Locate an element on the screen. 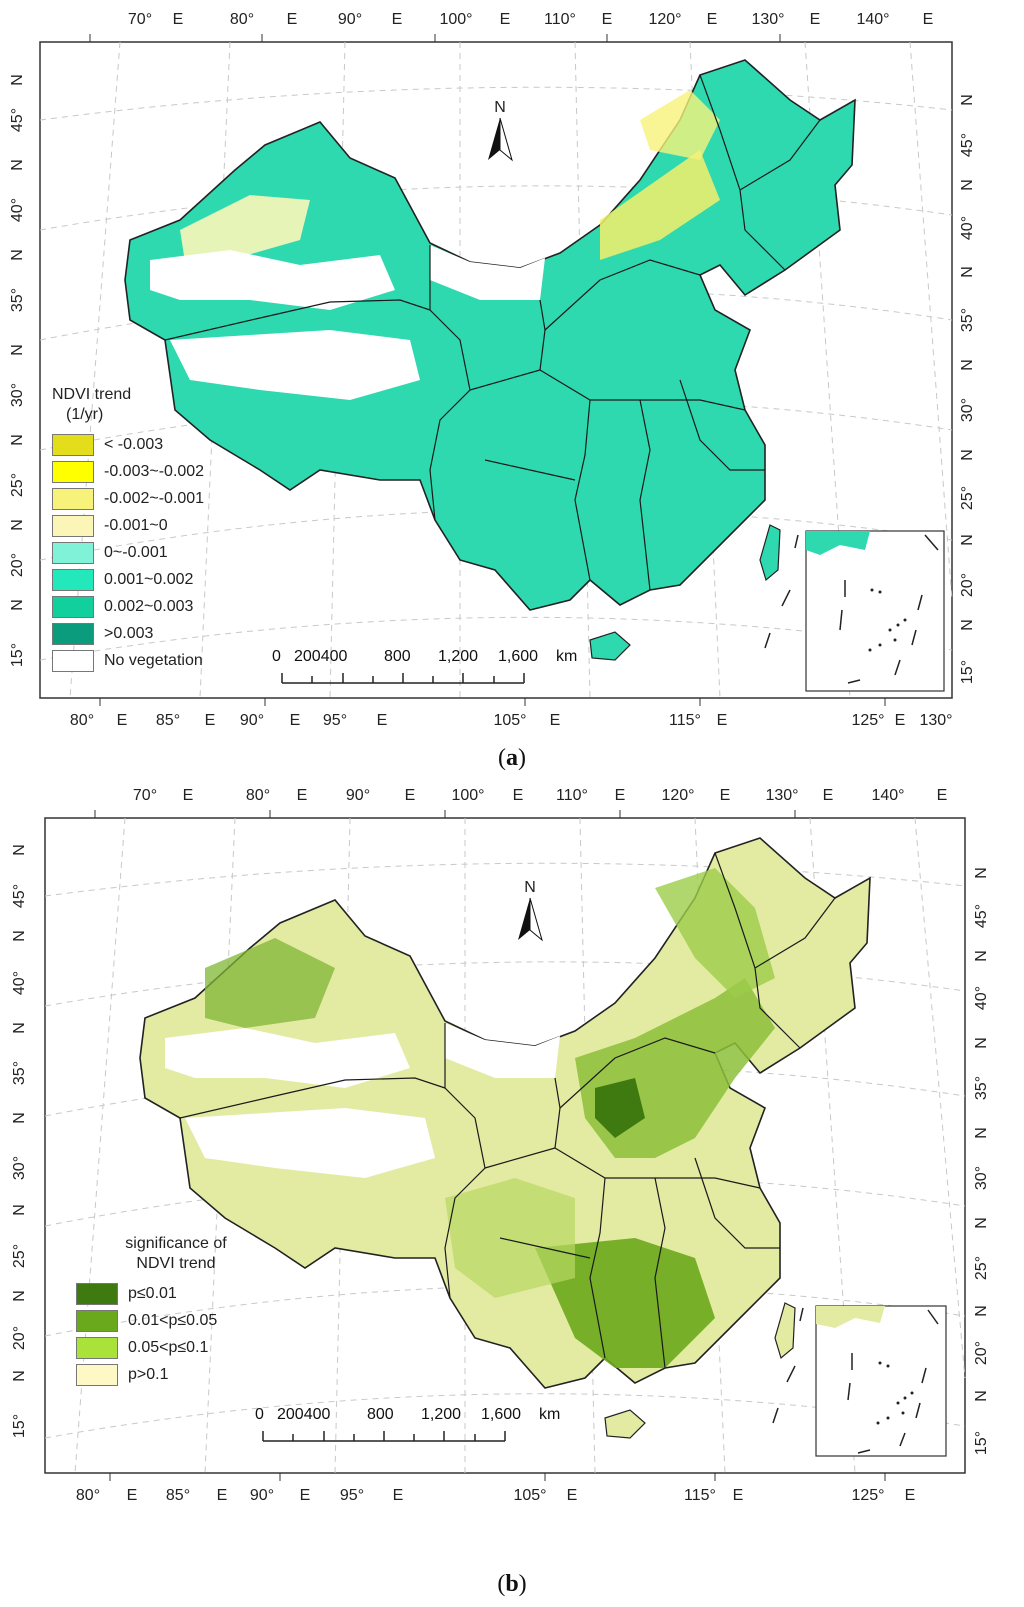 The height and width of the screenshot is (1607, 1024). inset-islands is located at coordinates (887, 620).